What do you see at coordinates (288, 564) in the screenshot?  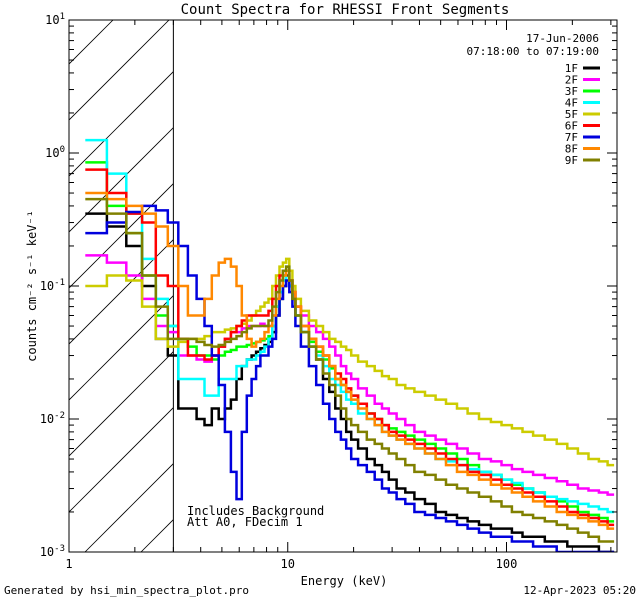 I see `x-tick-label: 10` at bounding box center [288, 564].